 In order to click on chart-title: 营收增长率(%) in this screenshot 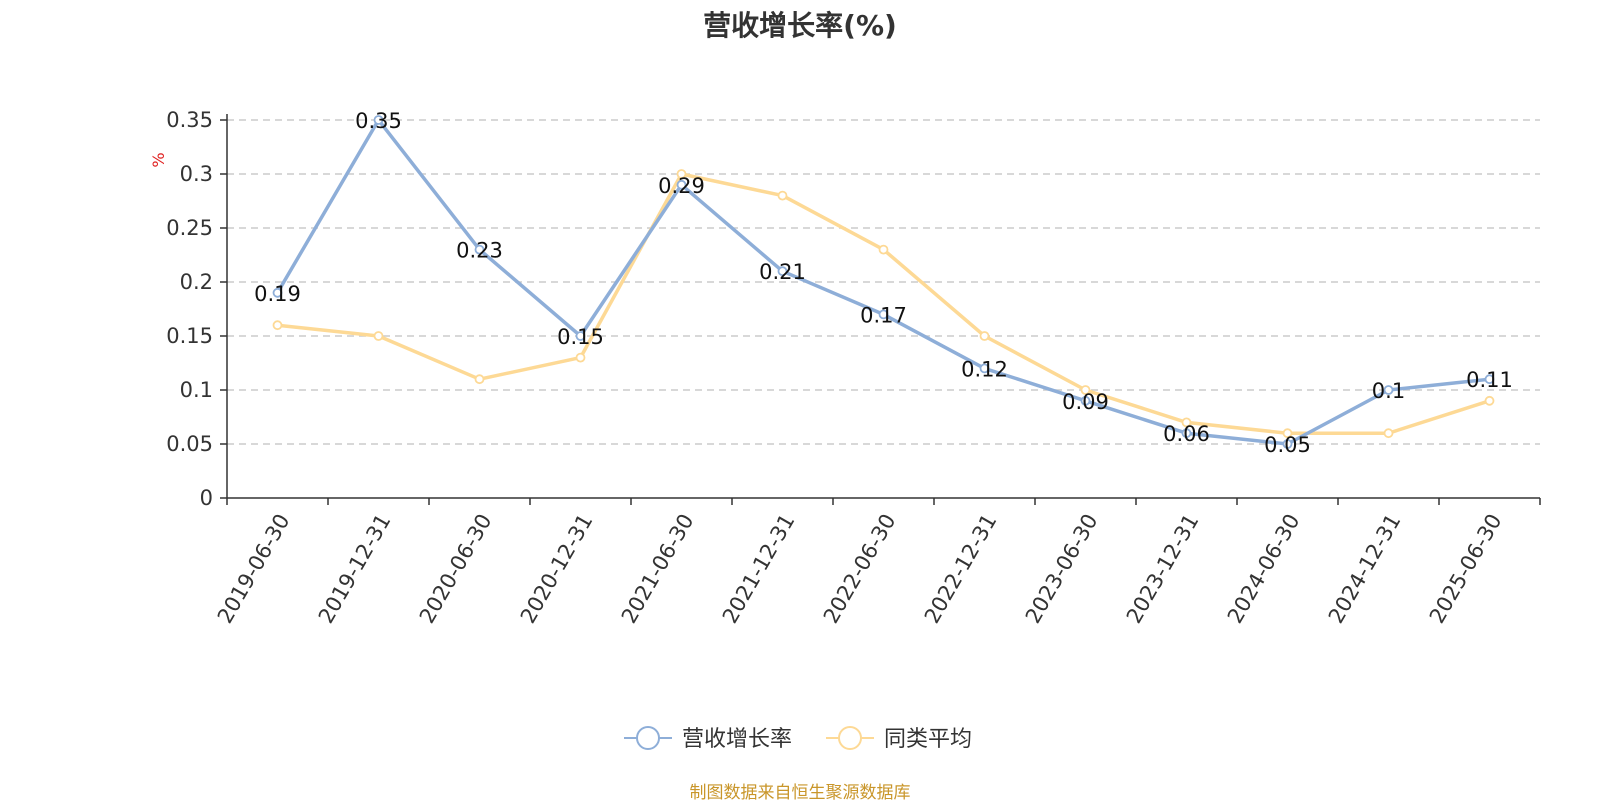, I will do `click(800, 25)`.